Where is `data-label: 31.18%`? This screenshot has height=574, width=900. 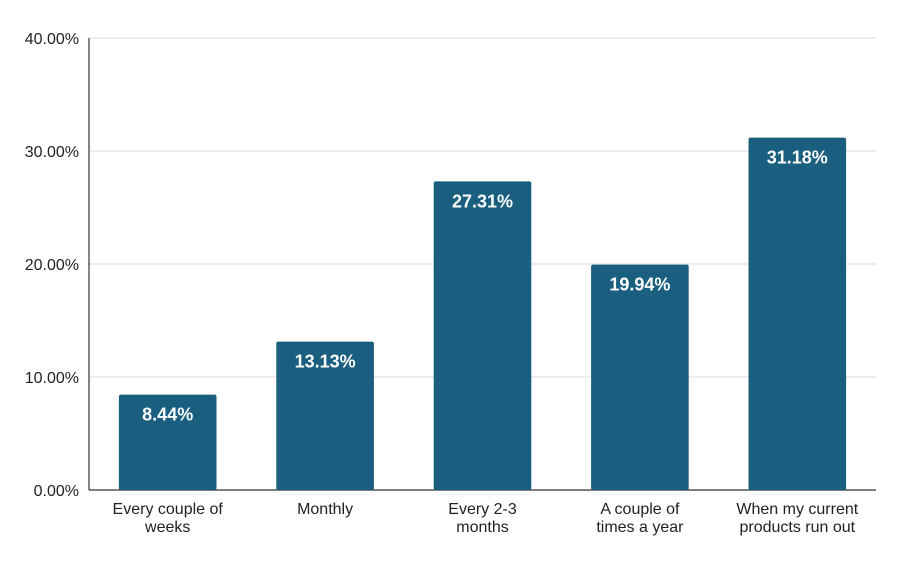 data-label: 31.18% is located at coordinates (797, 158).